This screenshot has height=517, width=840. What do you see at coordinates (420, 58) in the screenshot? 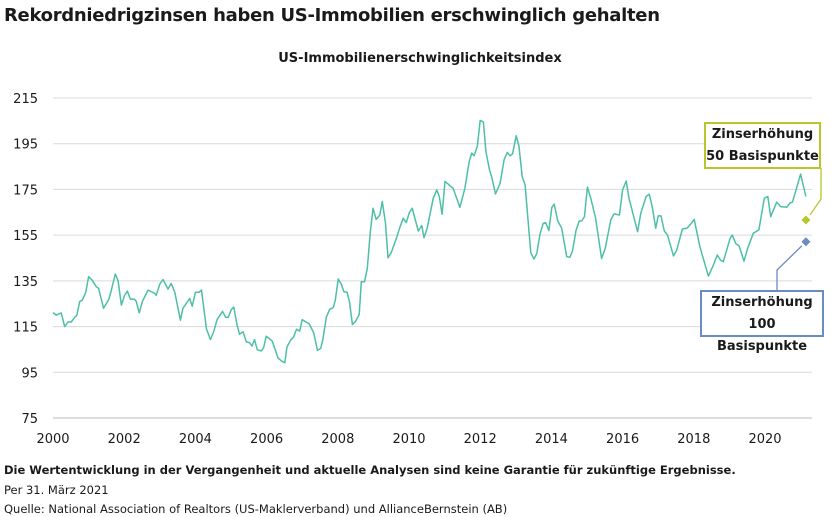
I see `chart-title: US-Immobilienerschwinglichkeitsindex` at bounding box center [420, 58].